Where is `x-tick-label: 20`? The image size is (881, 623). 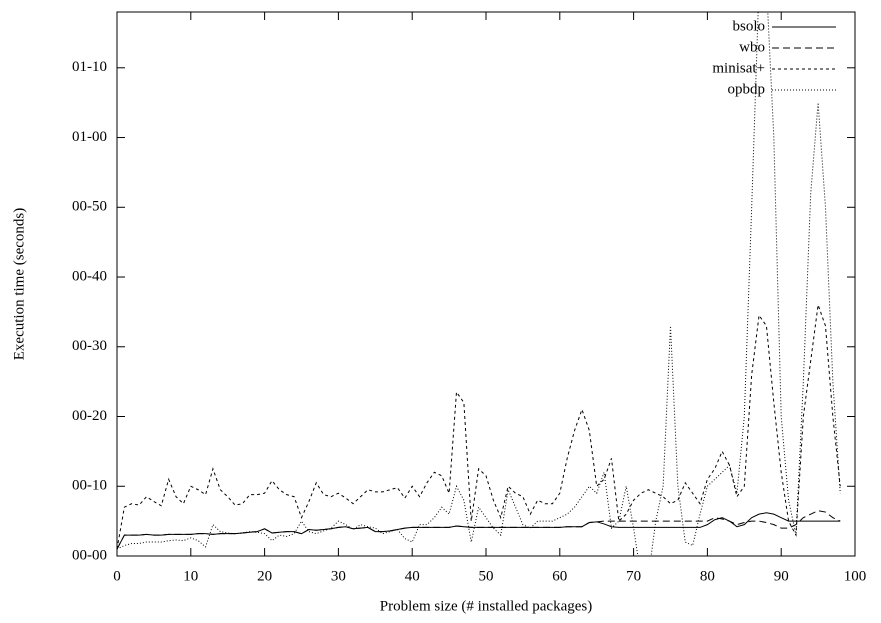
x-tick-label: 20 is located at coordinates (264, 576).